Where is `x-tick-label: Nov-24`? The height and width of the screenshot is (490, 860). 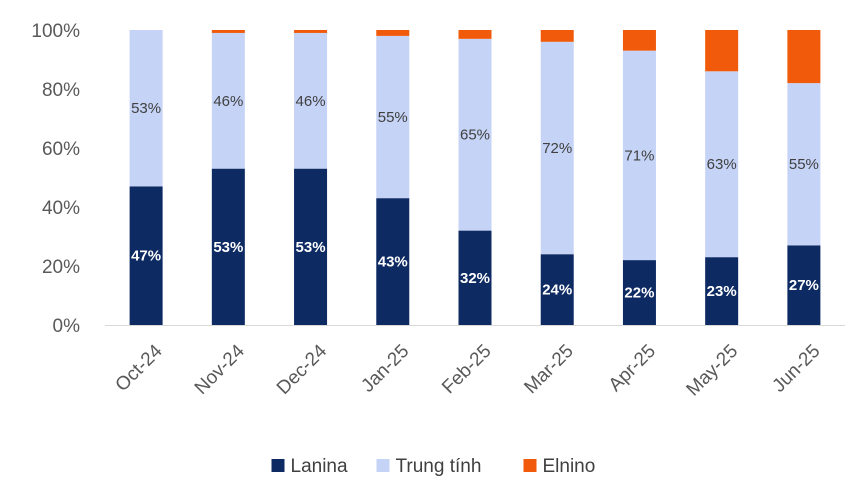 x-tick-label: Nov-24 is located at coordinates (220, 369).